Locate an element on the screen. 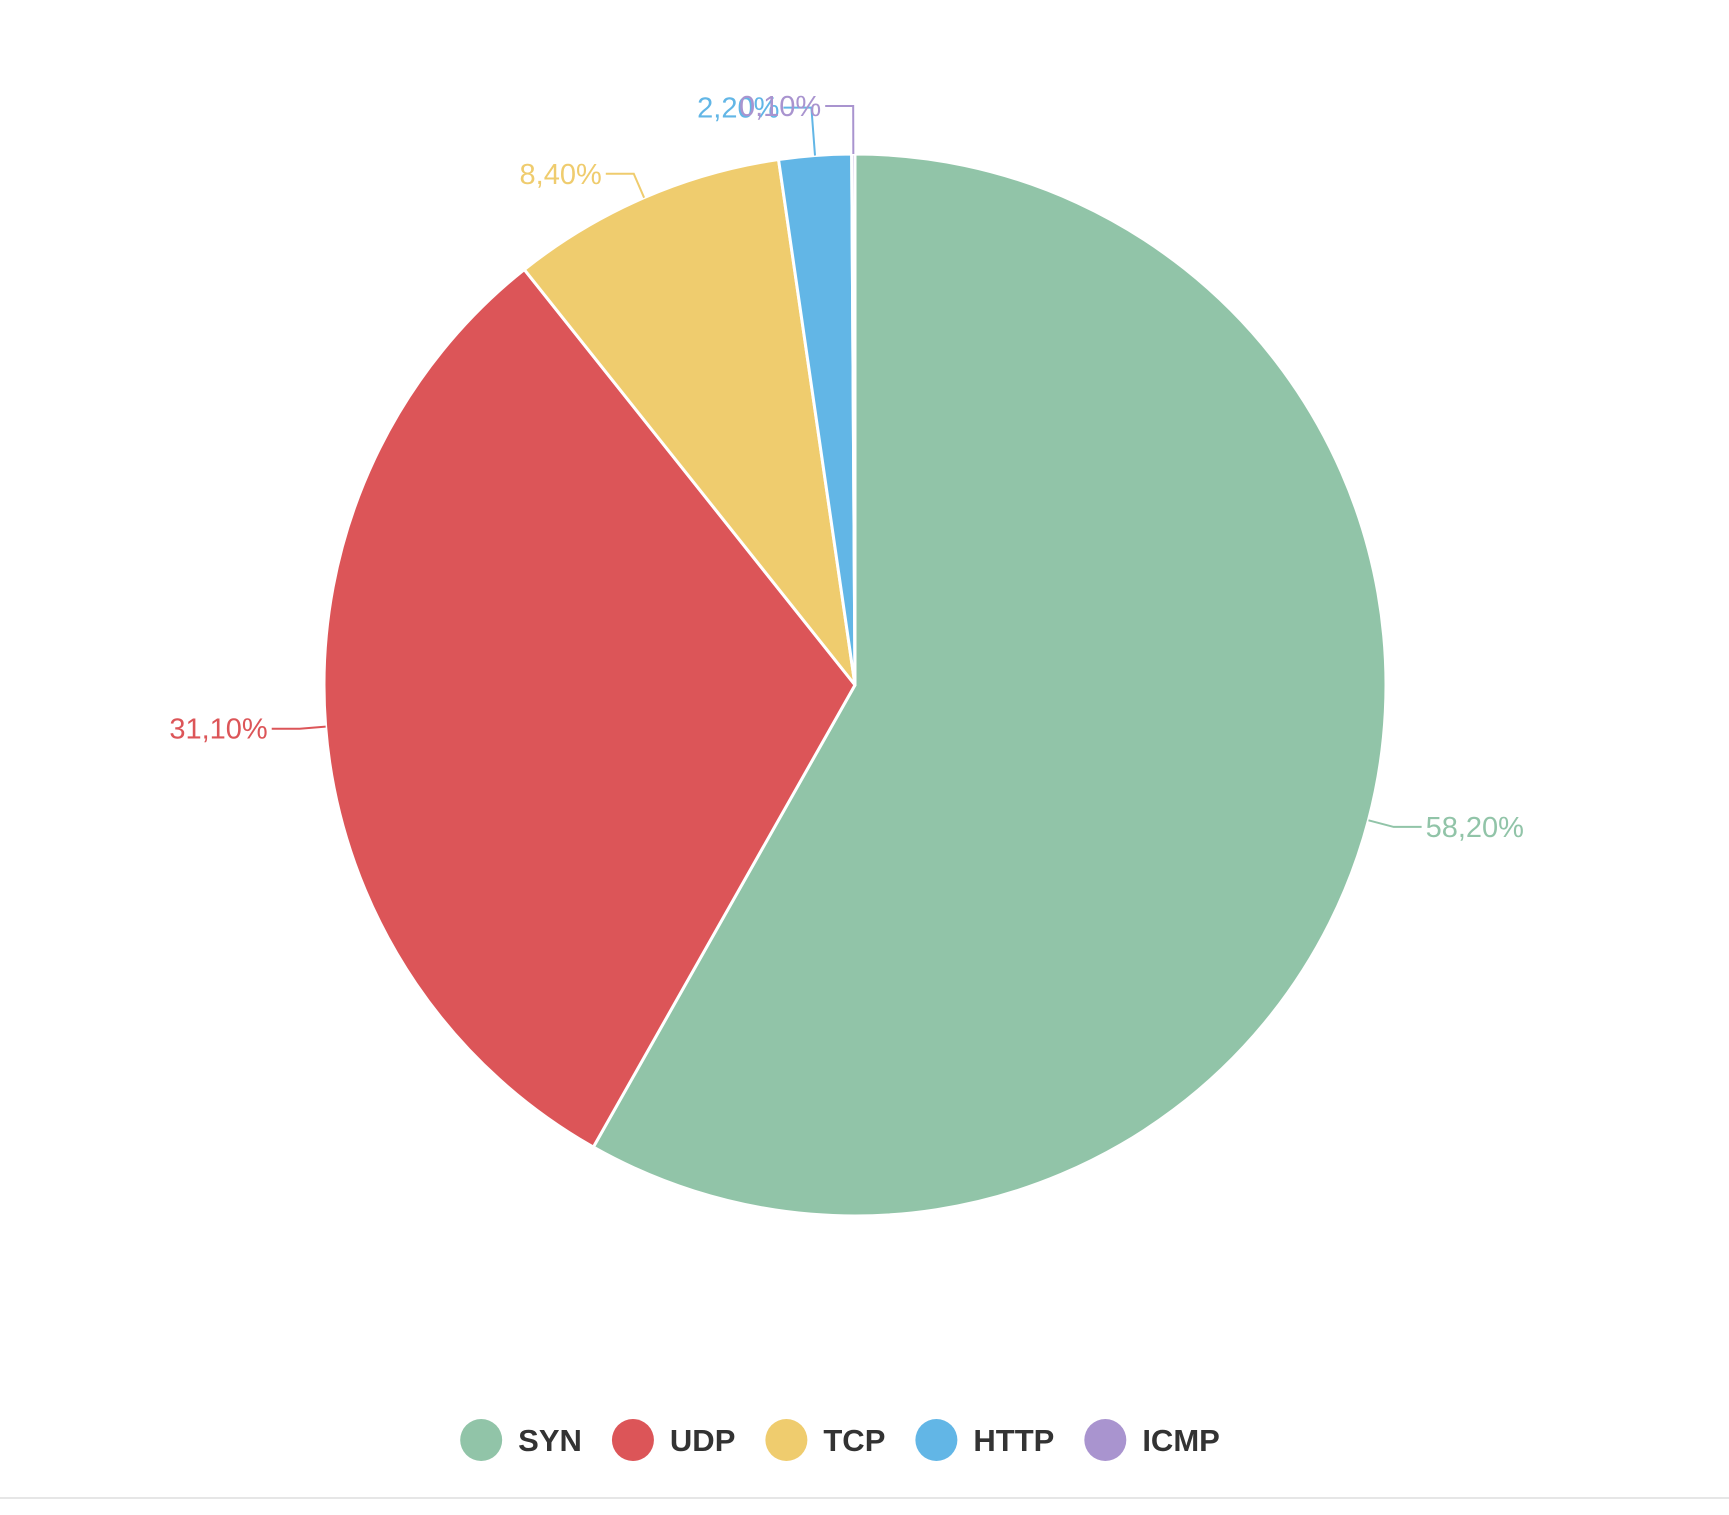  legend-item-http: HTTP is located at coordinates (984, 1440).